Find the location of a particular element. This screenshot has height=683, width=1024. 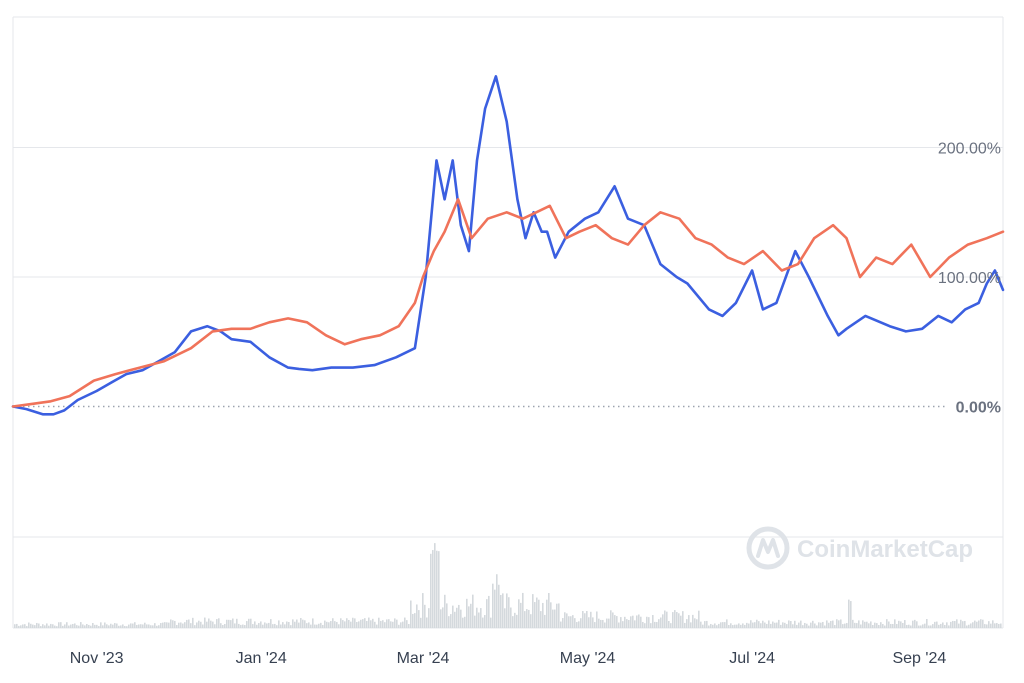

x-tick-label: Jul '24 is located at coordinates (752, 658).